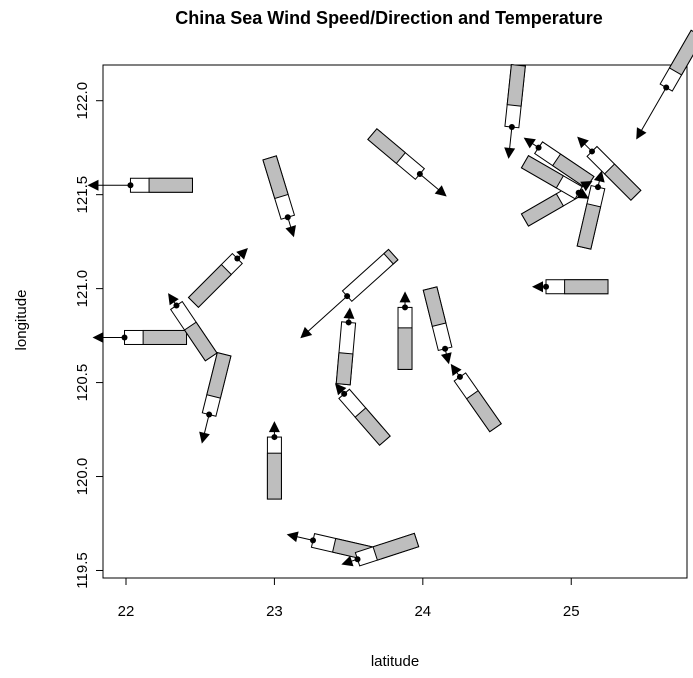  Describe the element at coordinates (82, 570) in the screenshot. I see `y-tick-label: 119.5` at that location.